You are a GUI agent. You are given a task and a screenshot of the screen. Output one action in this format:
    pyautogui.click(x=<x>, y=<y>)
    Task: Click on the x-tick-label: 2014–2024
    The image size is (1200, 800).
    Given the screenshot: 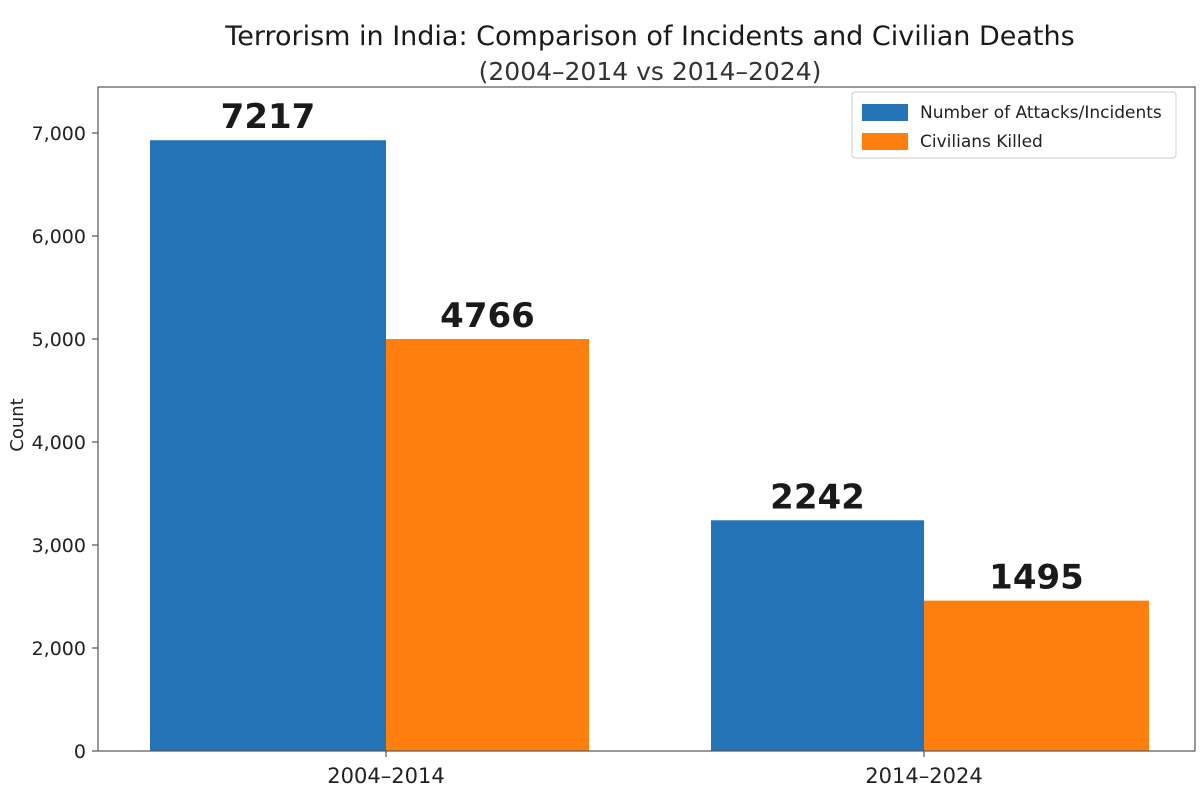 What is the action you would take?
    pyautogui.click(x=923, y=776)
    